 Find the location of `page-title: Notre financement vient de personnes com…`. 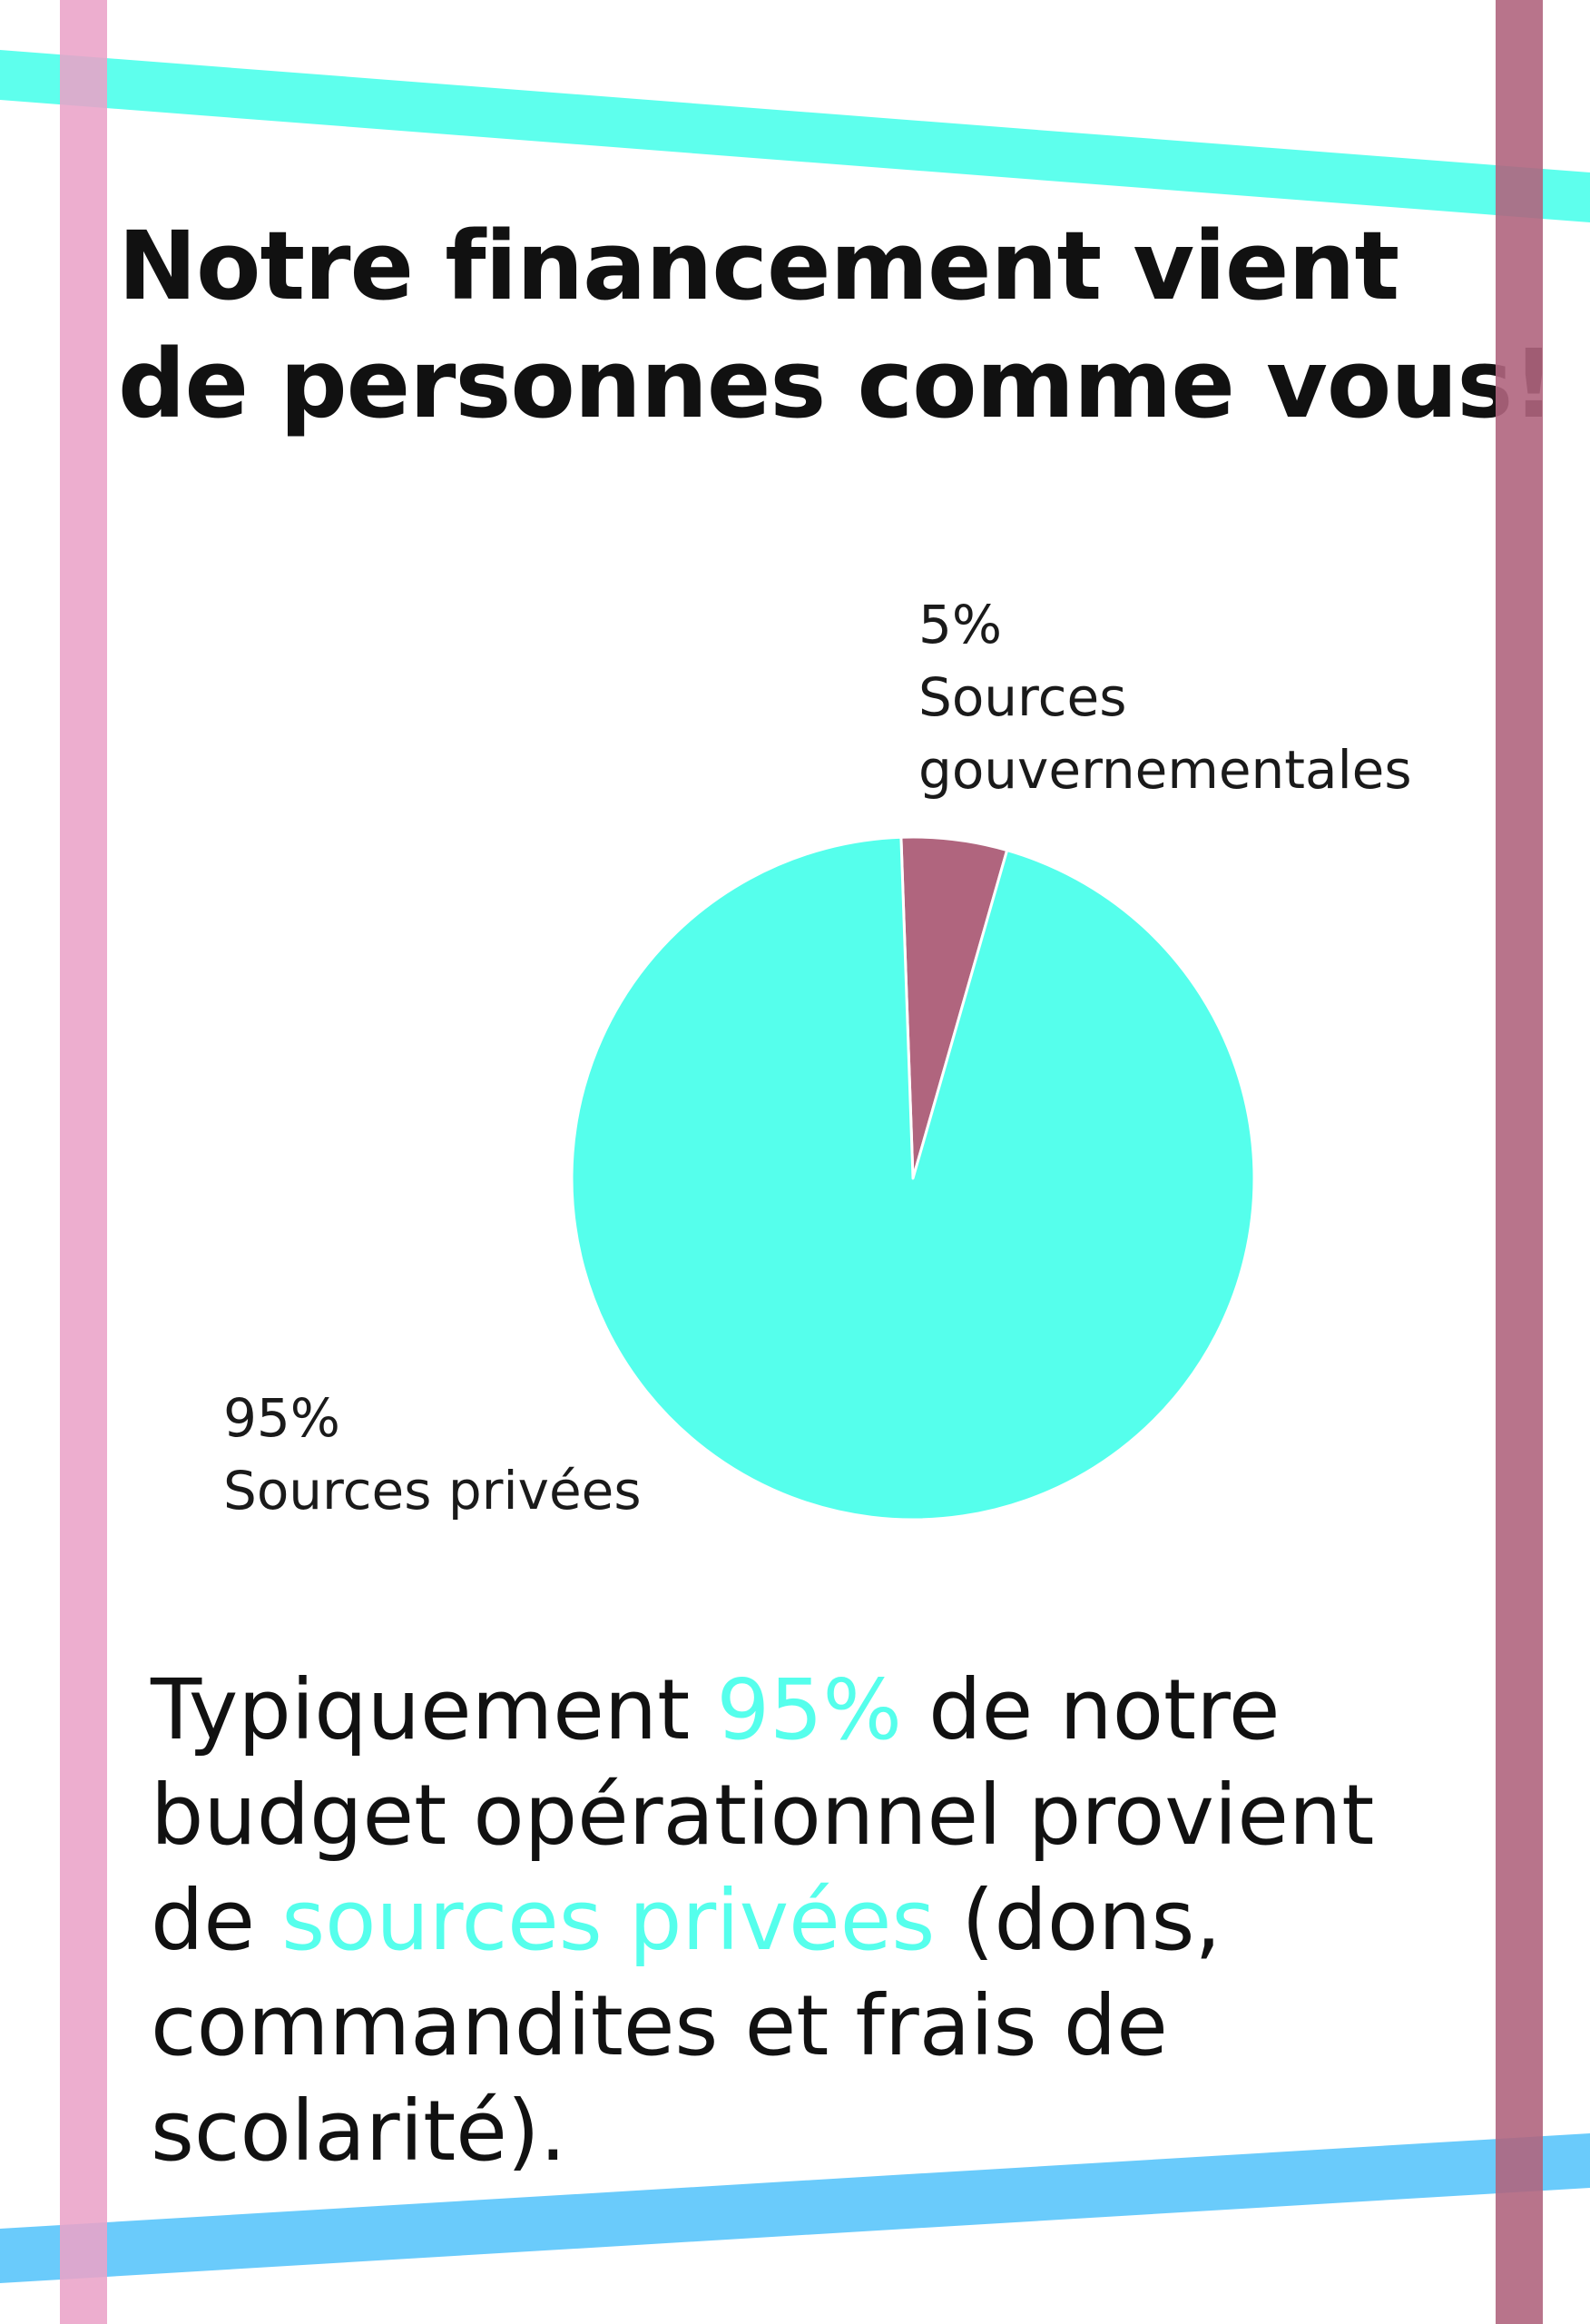

page-title: Notre financement vient de personnes com… is located at coordinates (837, 325).